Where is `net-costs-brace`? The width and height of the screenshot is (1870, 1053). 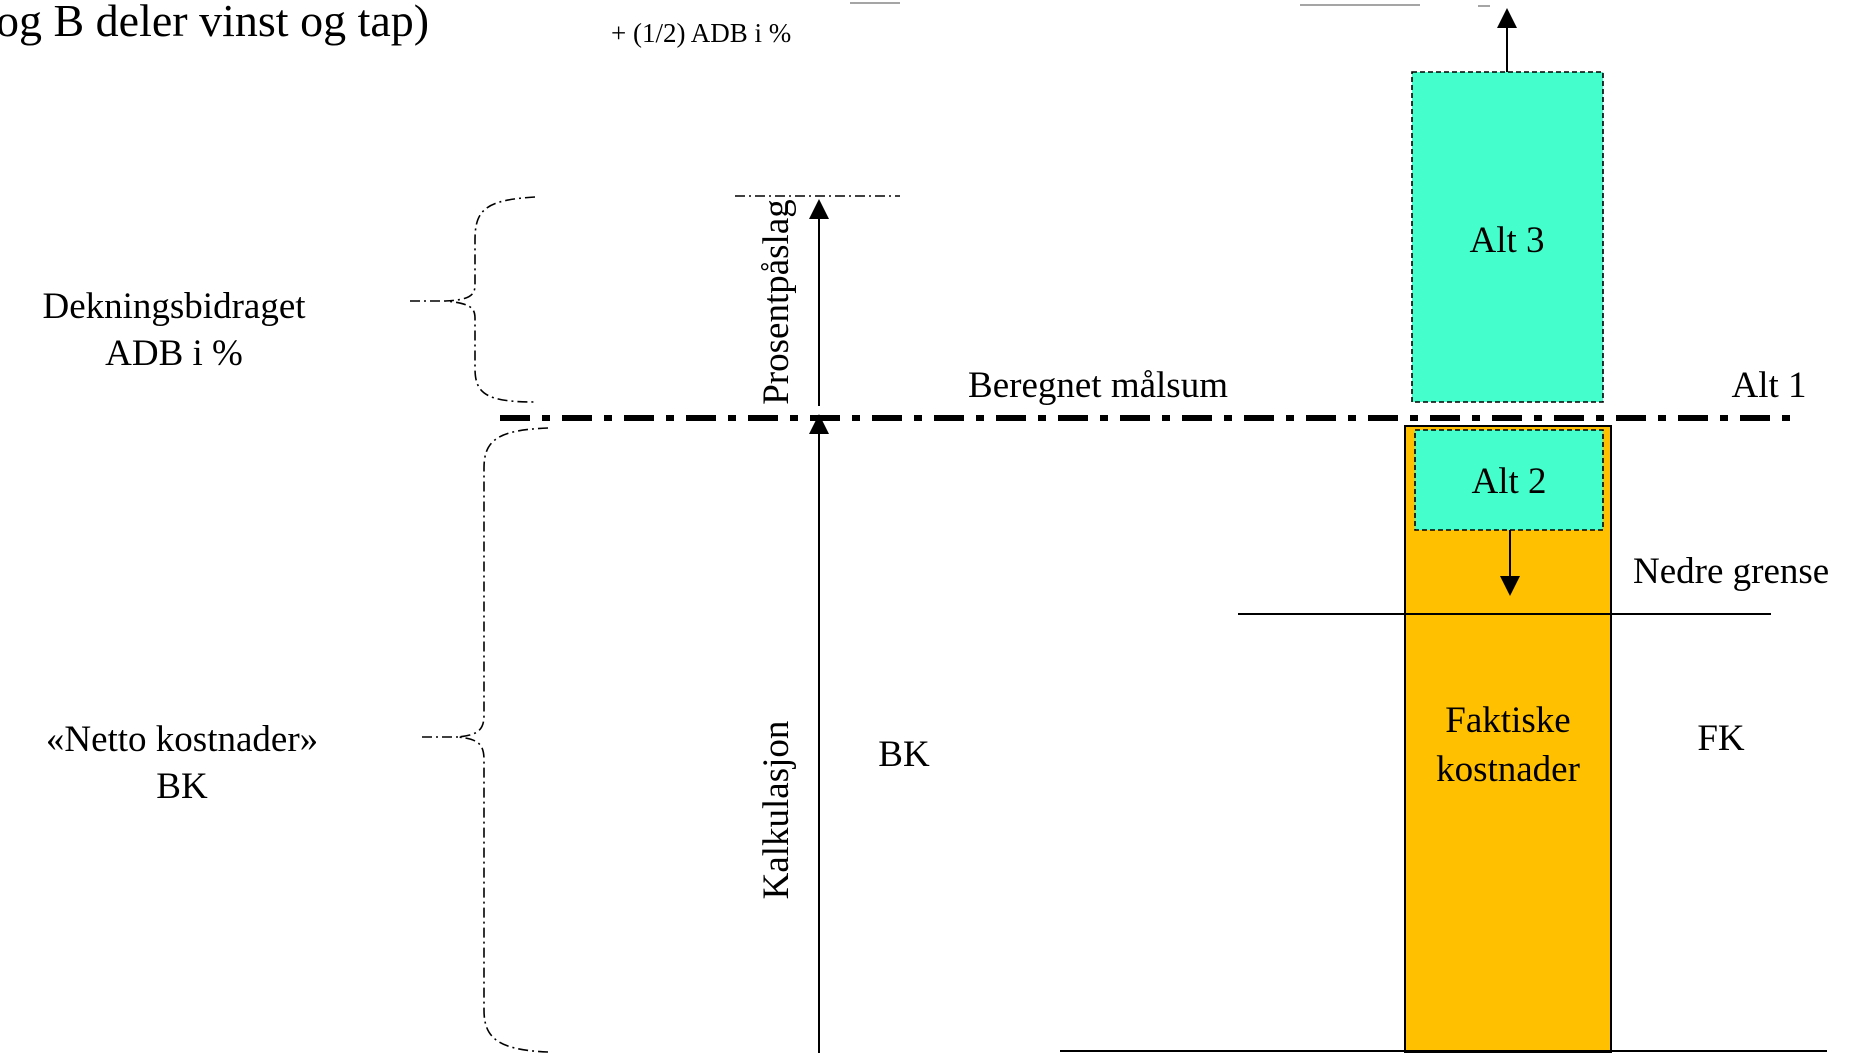
net-costs-brace is located at coordinates (503, 740).